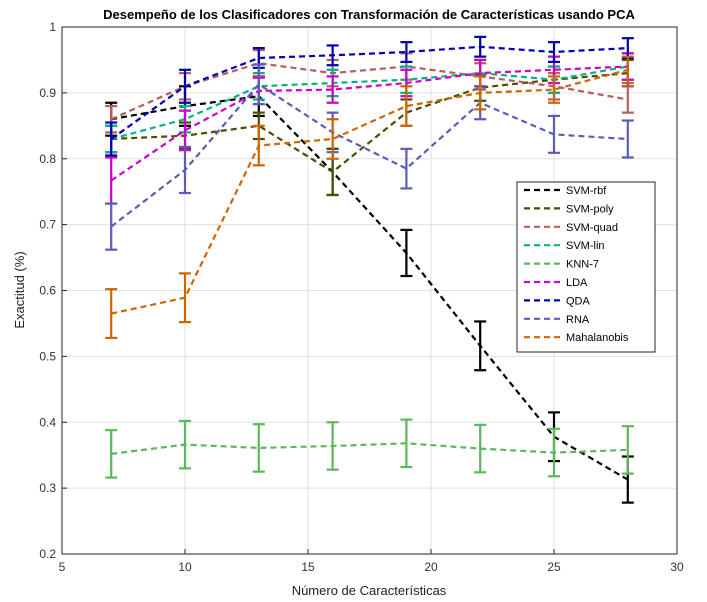 The image size is (707, 602). I want to click on legend-label: SVM-rbf, so click(586, 191).